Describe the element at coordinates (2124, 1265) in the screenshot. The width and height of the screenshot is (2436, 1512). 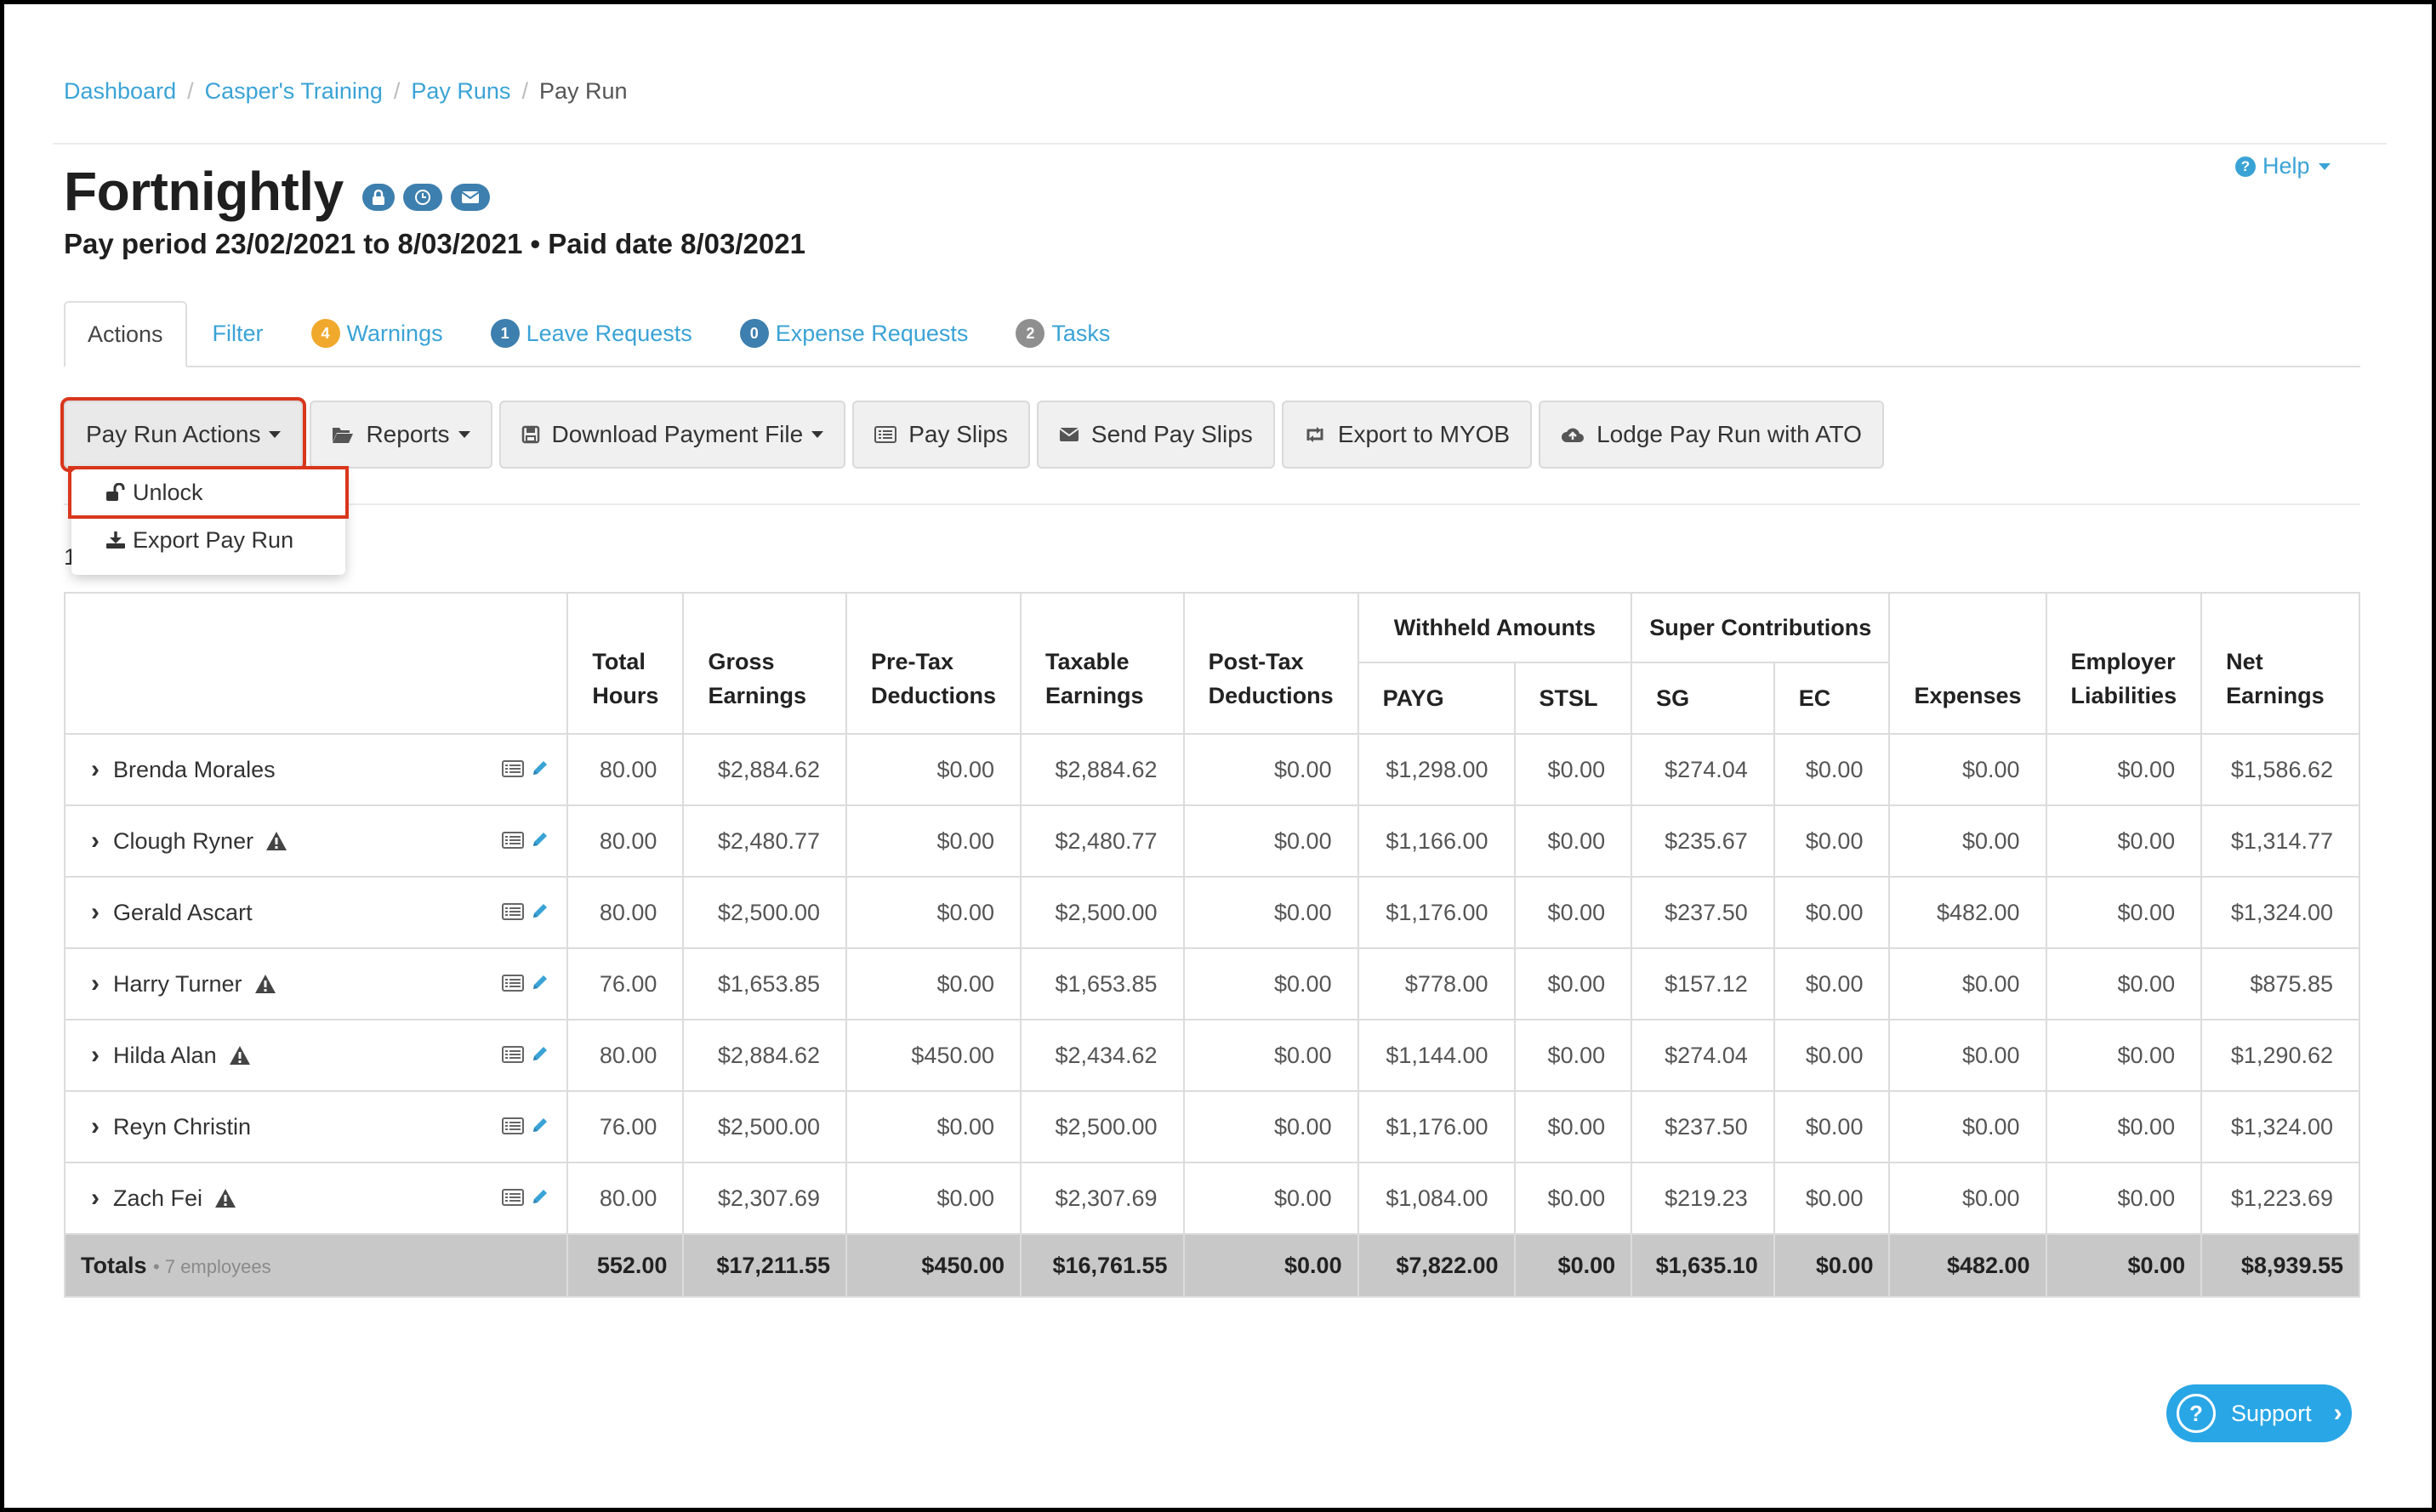
I see `total-employer-liabilities-cell: $0.00` at that location.